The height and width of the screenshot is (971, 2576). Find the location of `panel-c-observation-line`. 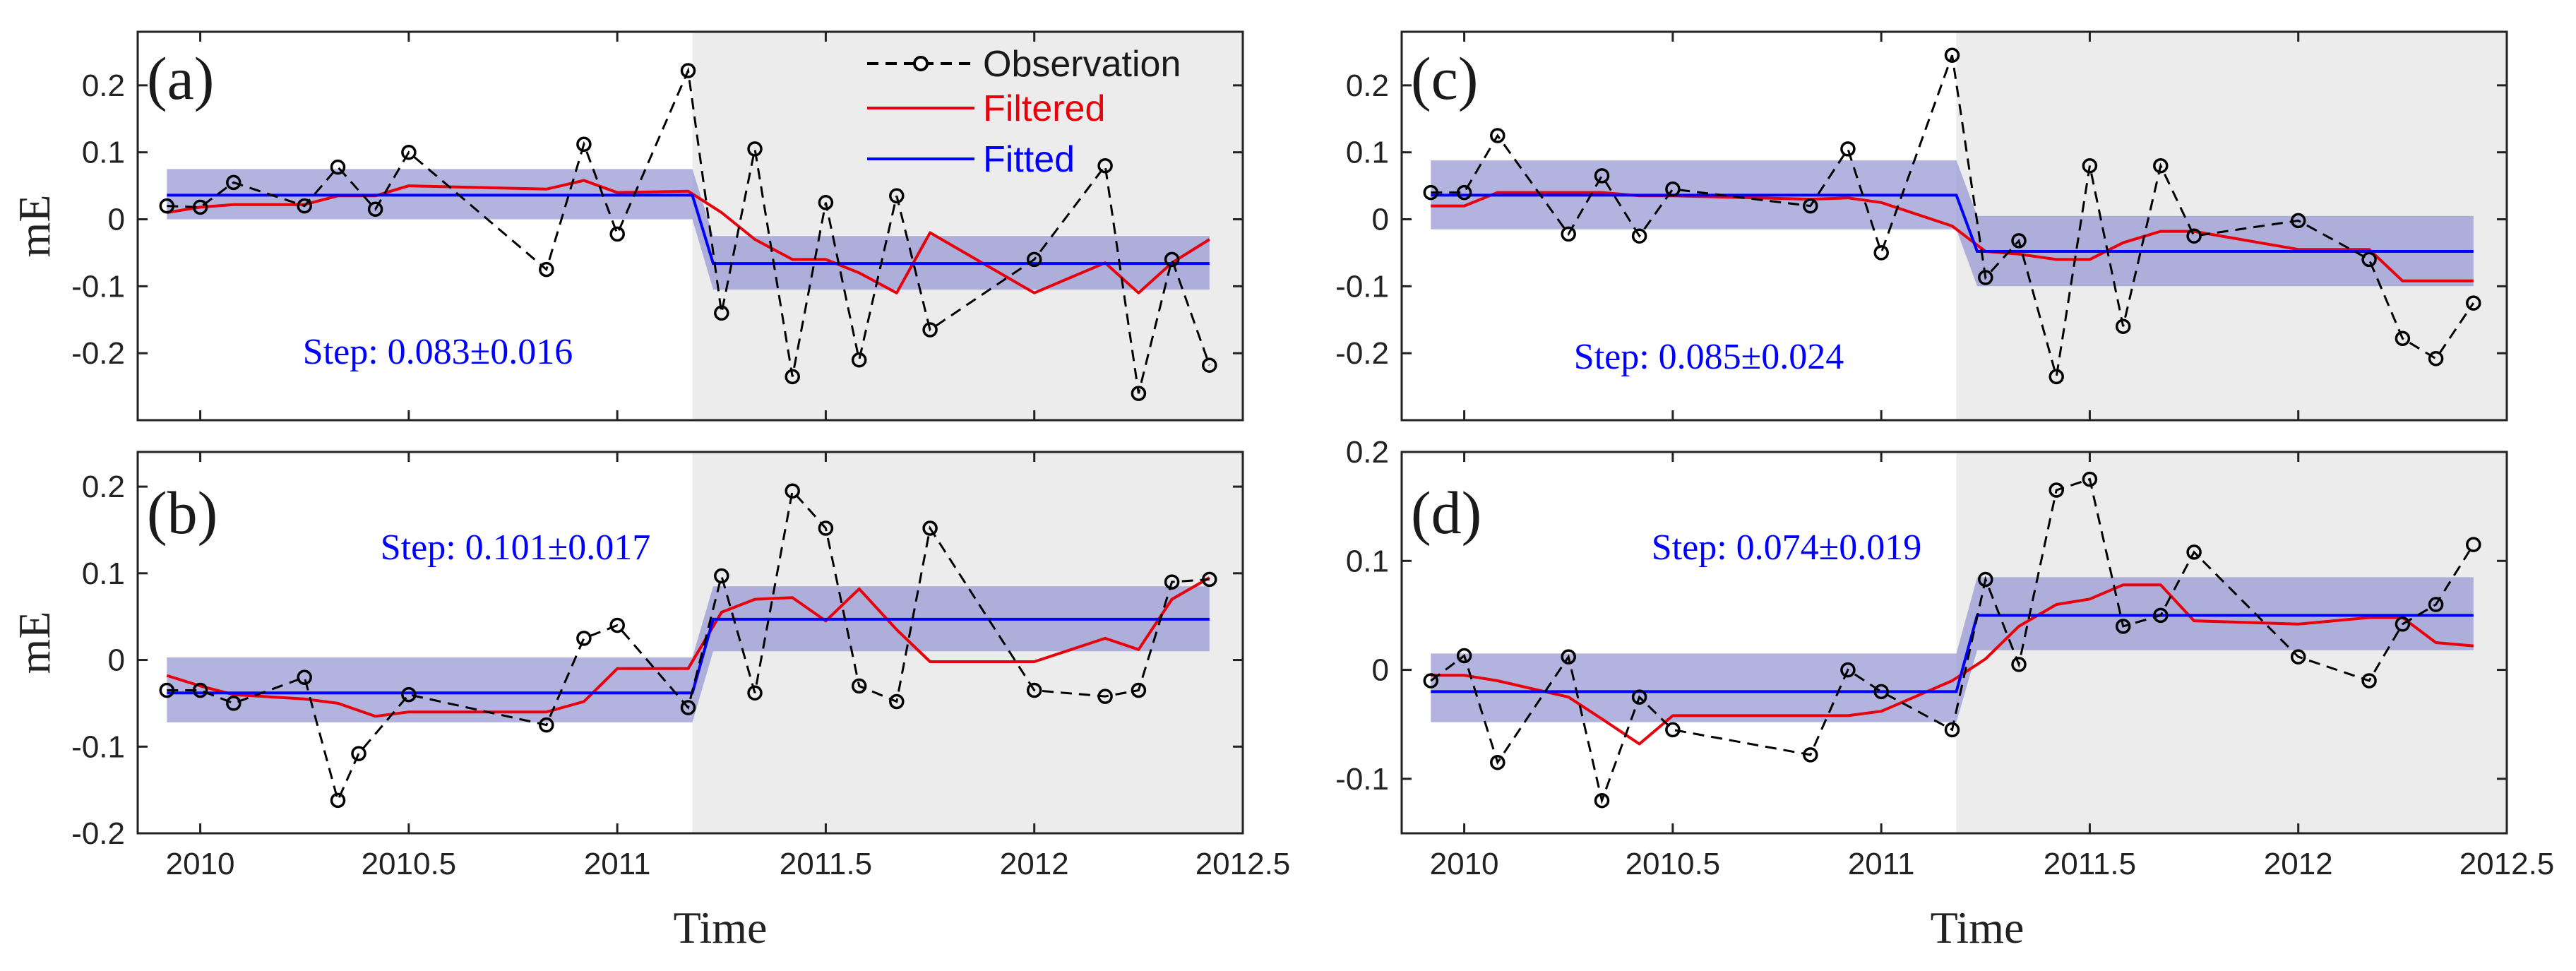

panel-c-observation-line is located at coordinates (1953, 215).